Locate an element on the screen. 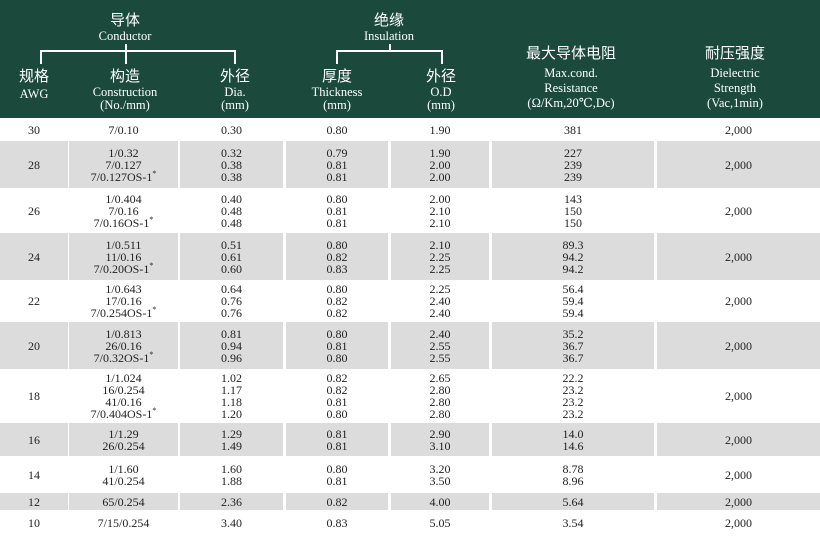 This screenshot has height=536, width=820. cell-value: 30 is located at coordinates (34, 129).